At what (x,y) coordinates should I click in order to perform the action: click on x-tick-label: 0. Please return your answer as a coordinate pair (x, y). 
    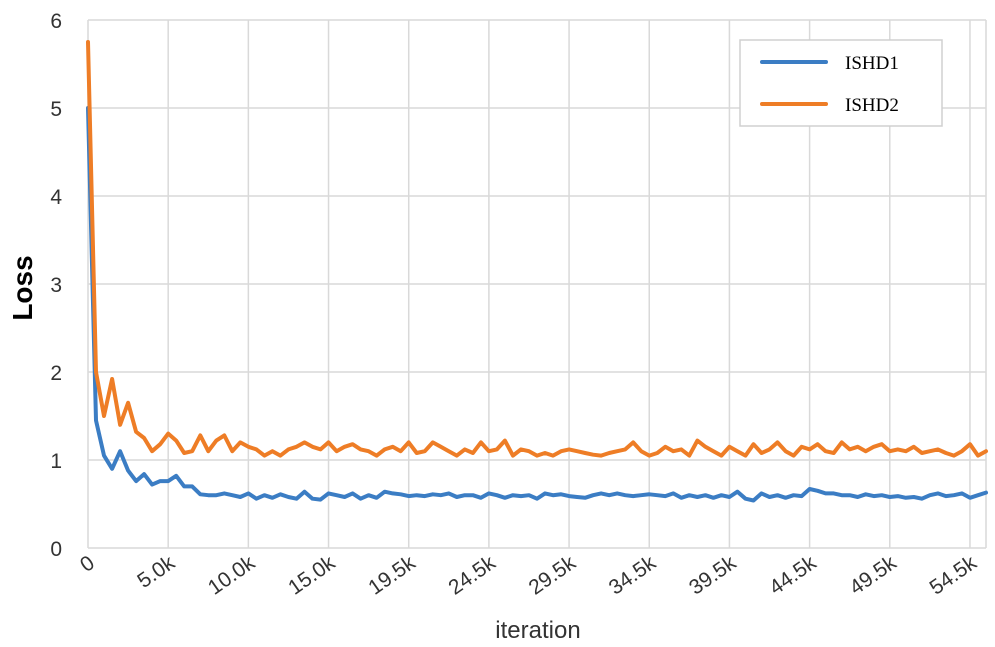
    Looking at the image, I should click on (87, 564).